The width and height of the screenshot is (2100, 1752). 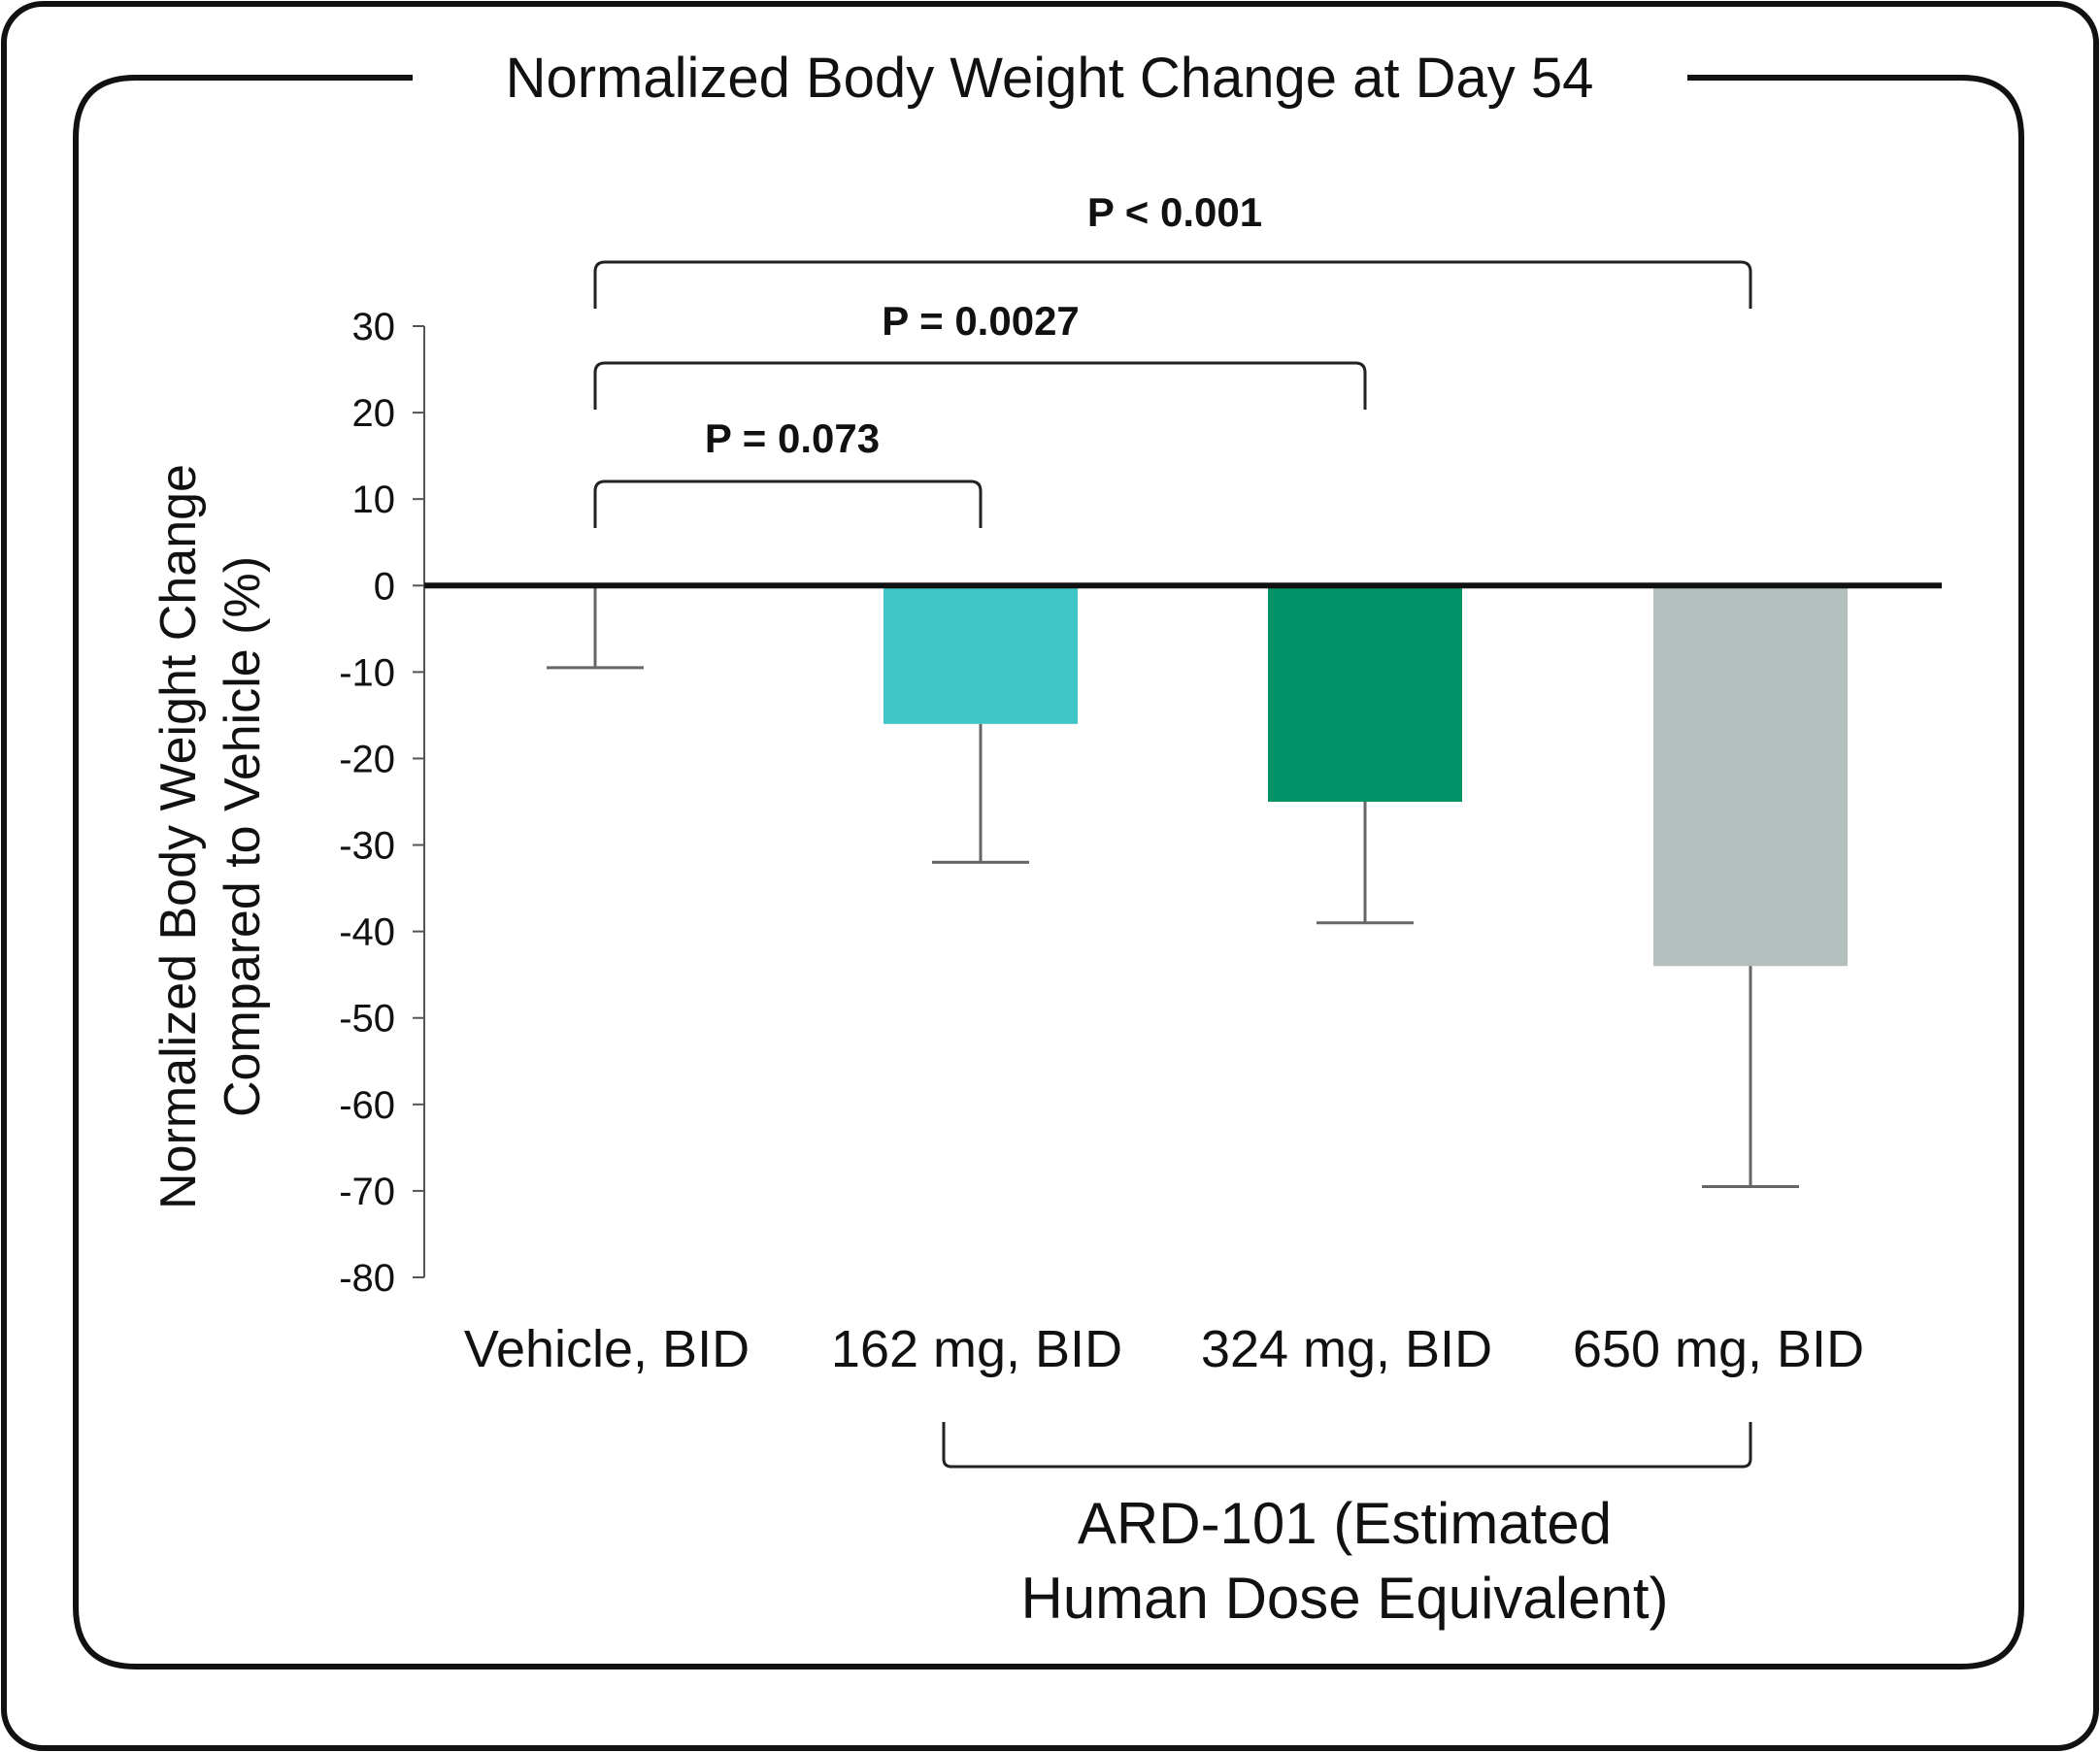 I want to click on chart-title: Normalized Body Weight Change at Day 54, so click(x=1050, y=78).